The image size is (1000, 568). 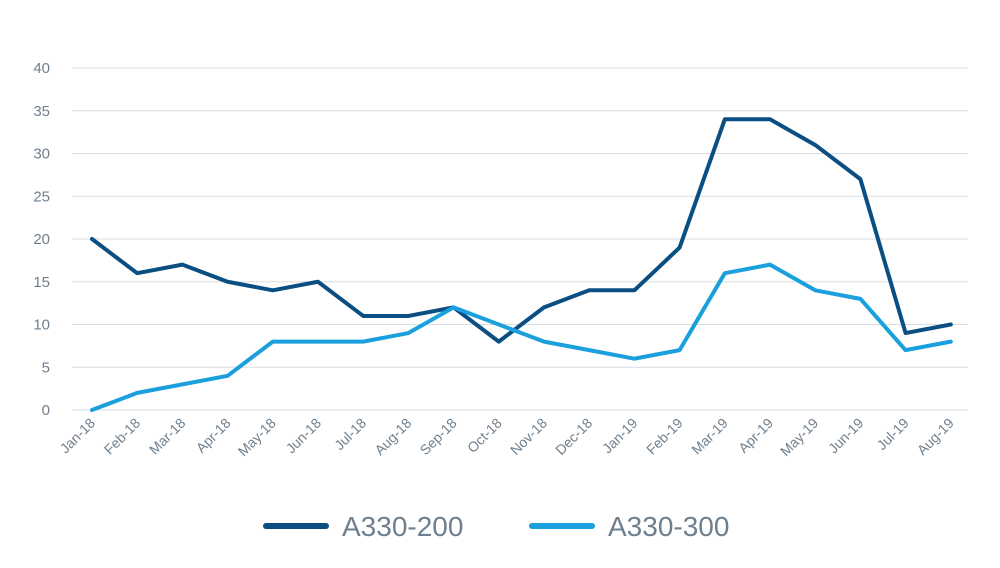 I want to click on y-tick-label: 10, so click(x=41, y=325).